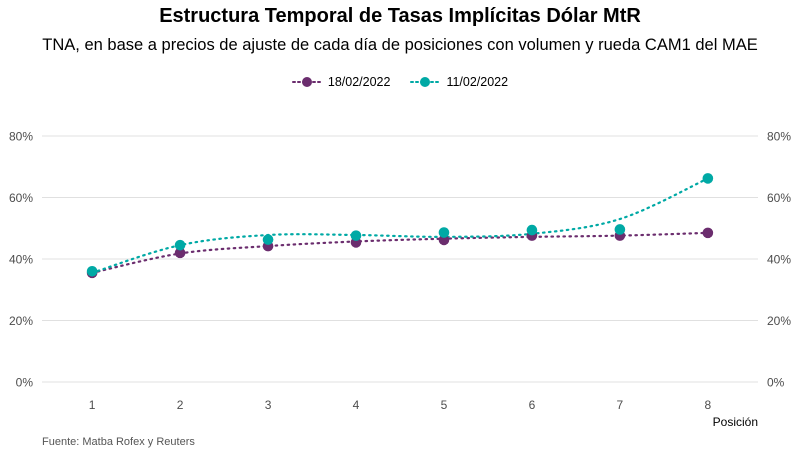 The height and width of the screenshot is (457, 800). Describe the element at coordinates (477, 82) in the screenshot. I see `legend-label-series-2: 11/02/2022` at that location.